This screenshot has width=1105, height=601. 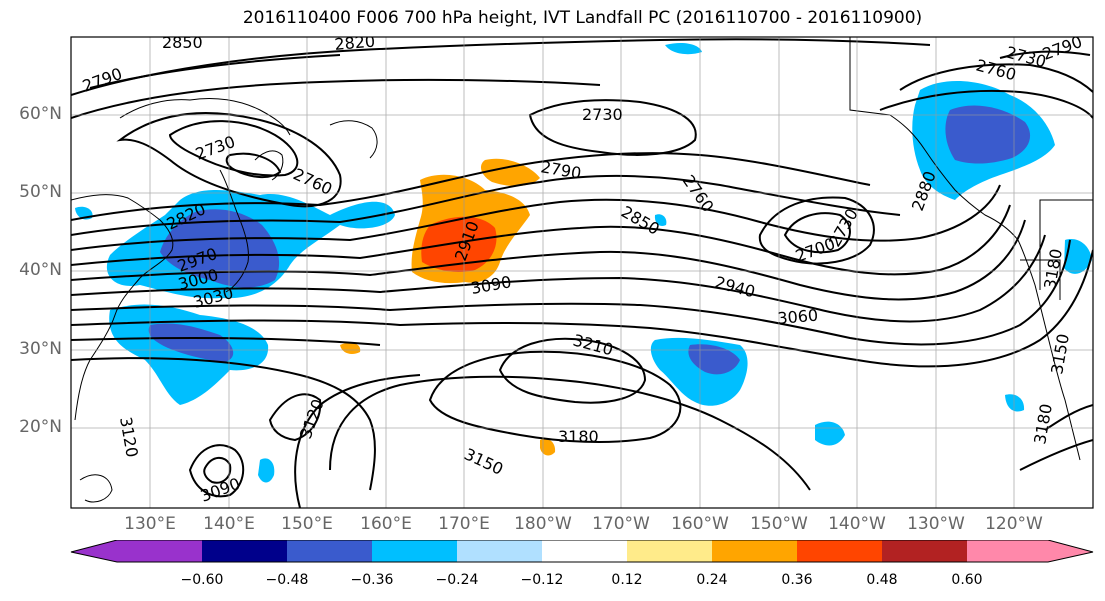 What do you see at coordinates (182, 42) in the screenshot?
I see `contour-label: 2850` at bounding box center [182, 42].